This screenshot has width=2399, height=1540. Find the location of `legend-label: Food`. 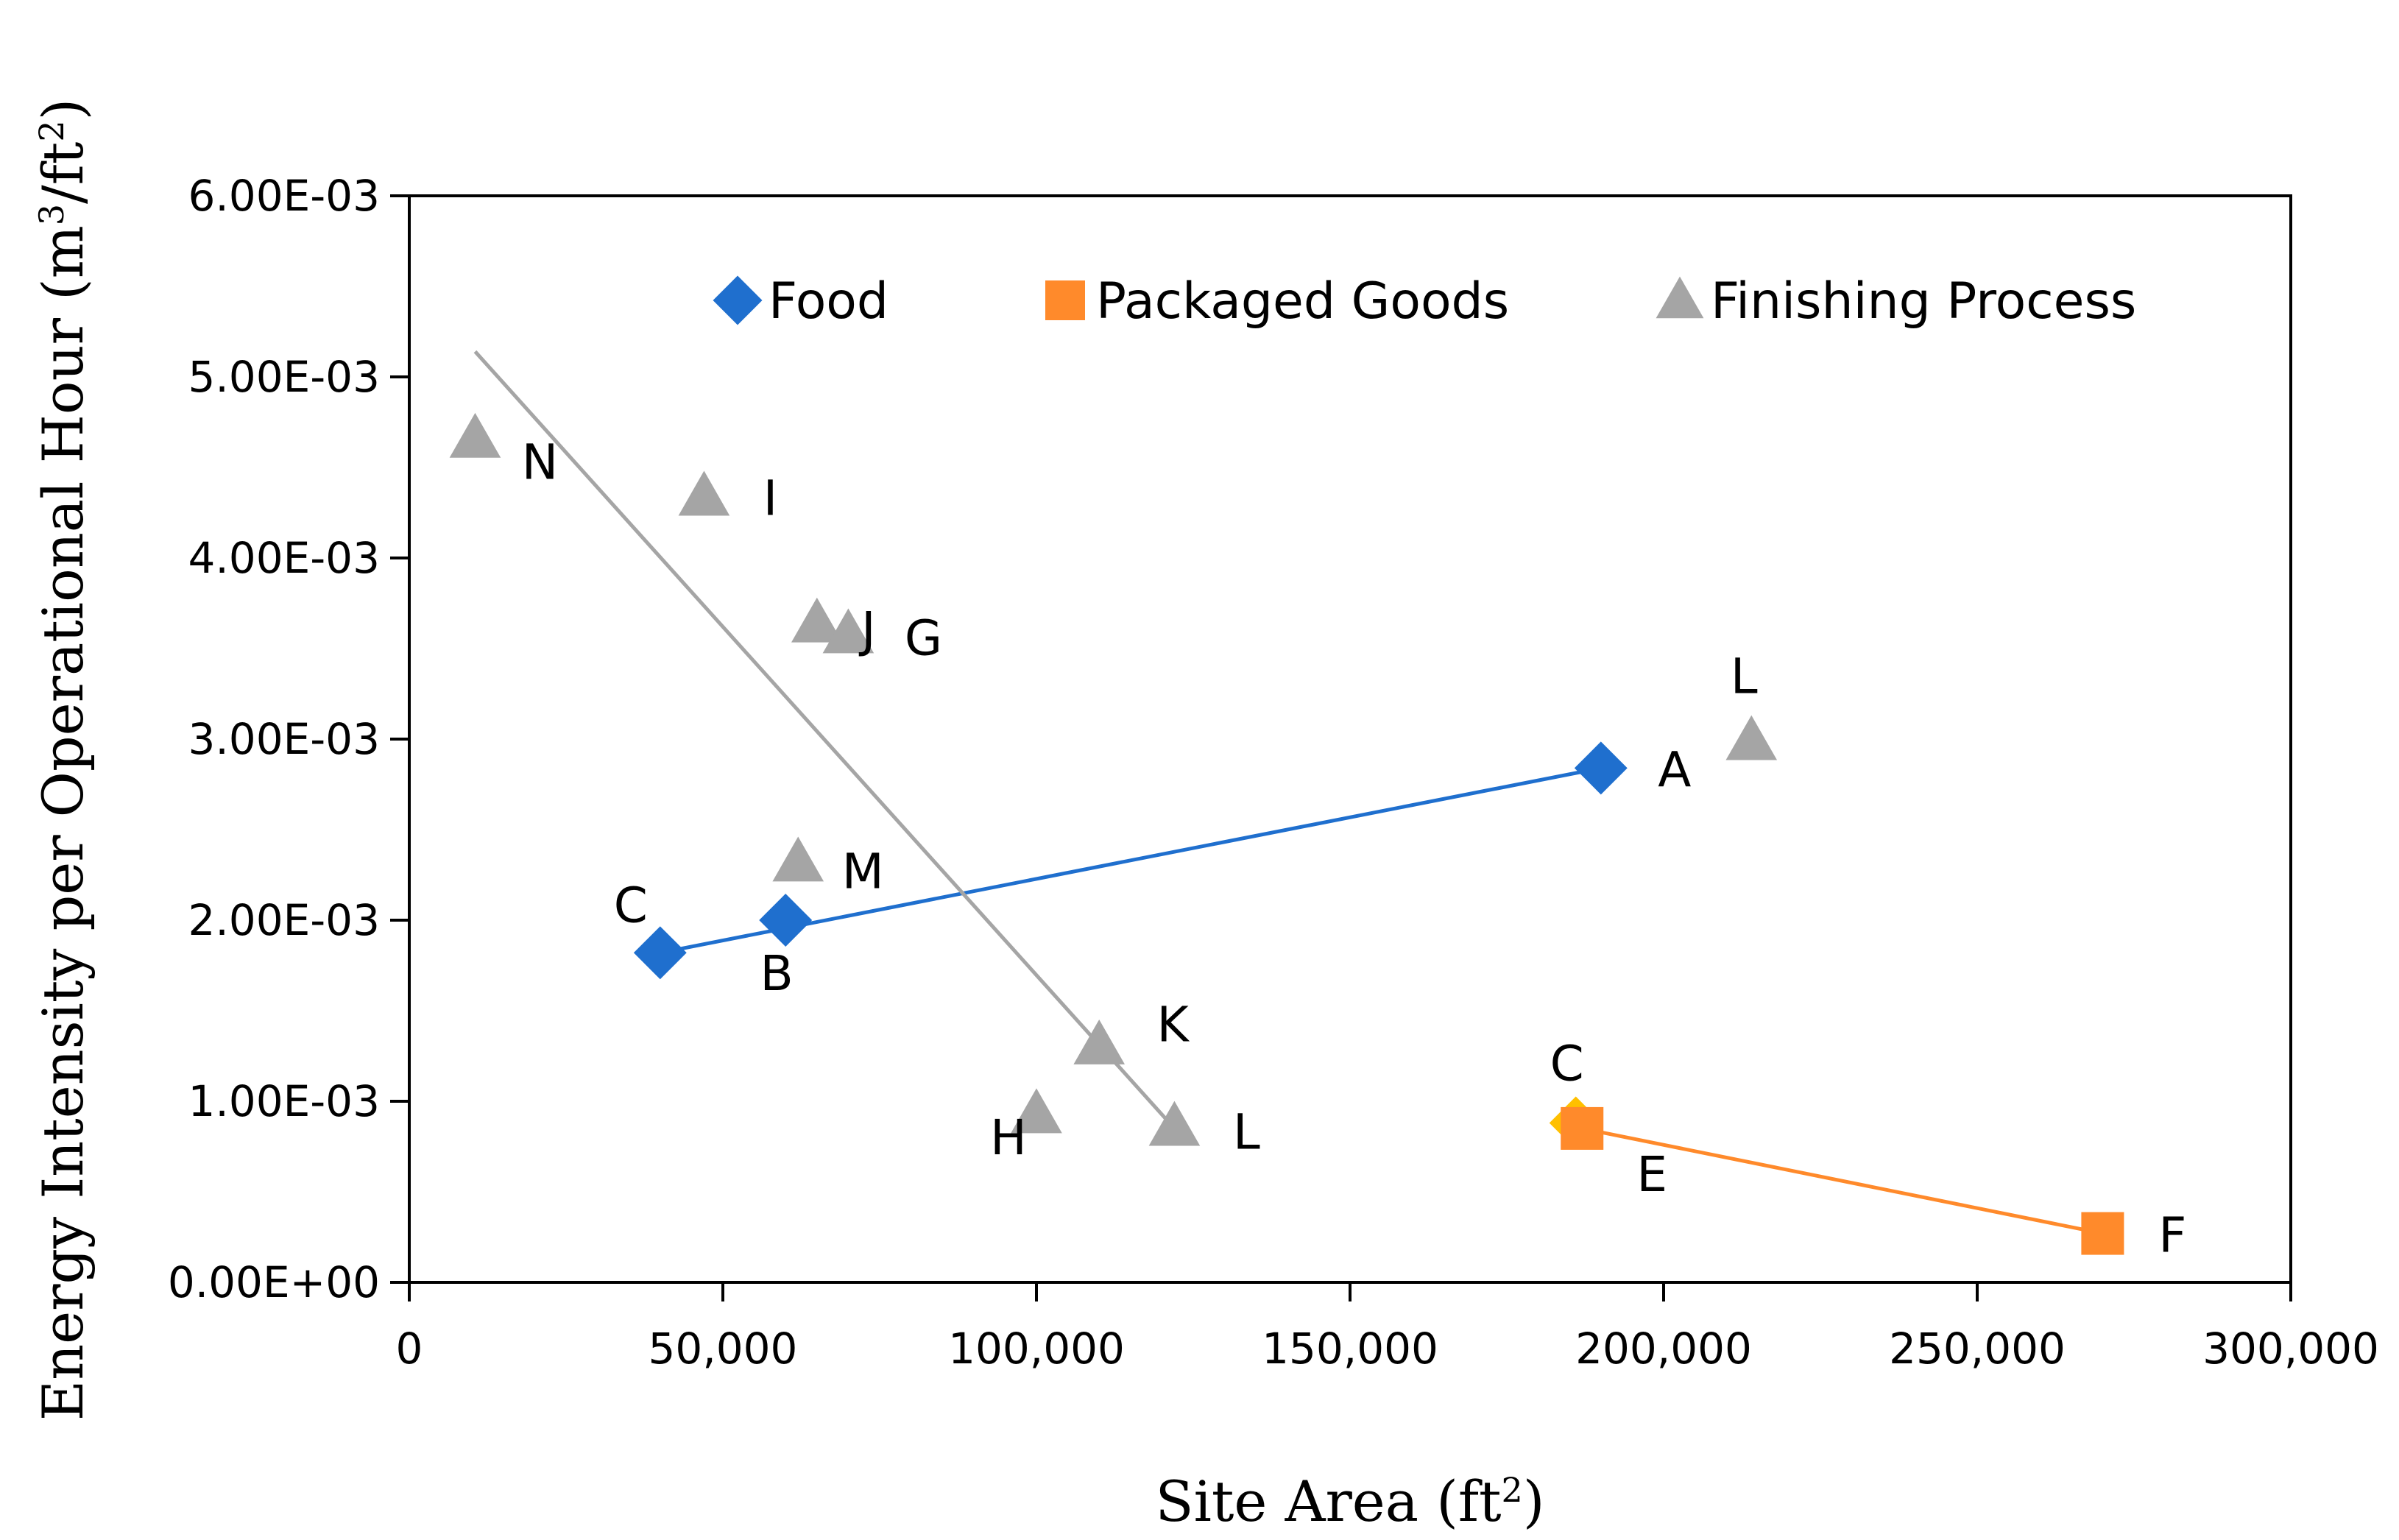

legend-label: Food is located at coordinates (828, 301).